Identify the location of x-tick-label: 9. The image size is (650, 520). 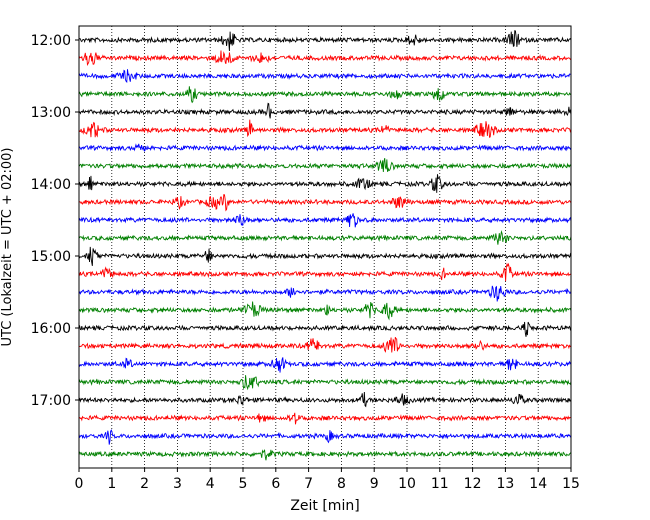
(374, 484).